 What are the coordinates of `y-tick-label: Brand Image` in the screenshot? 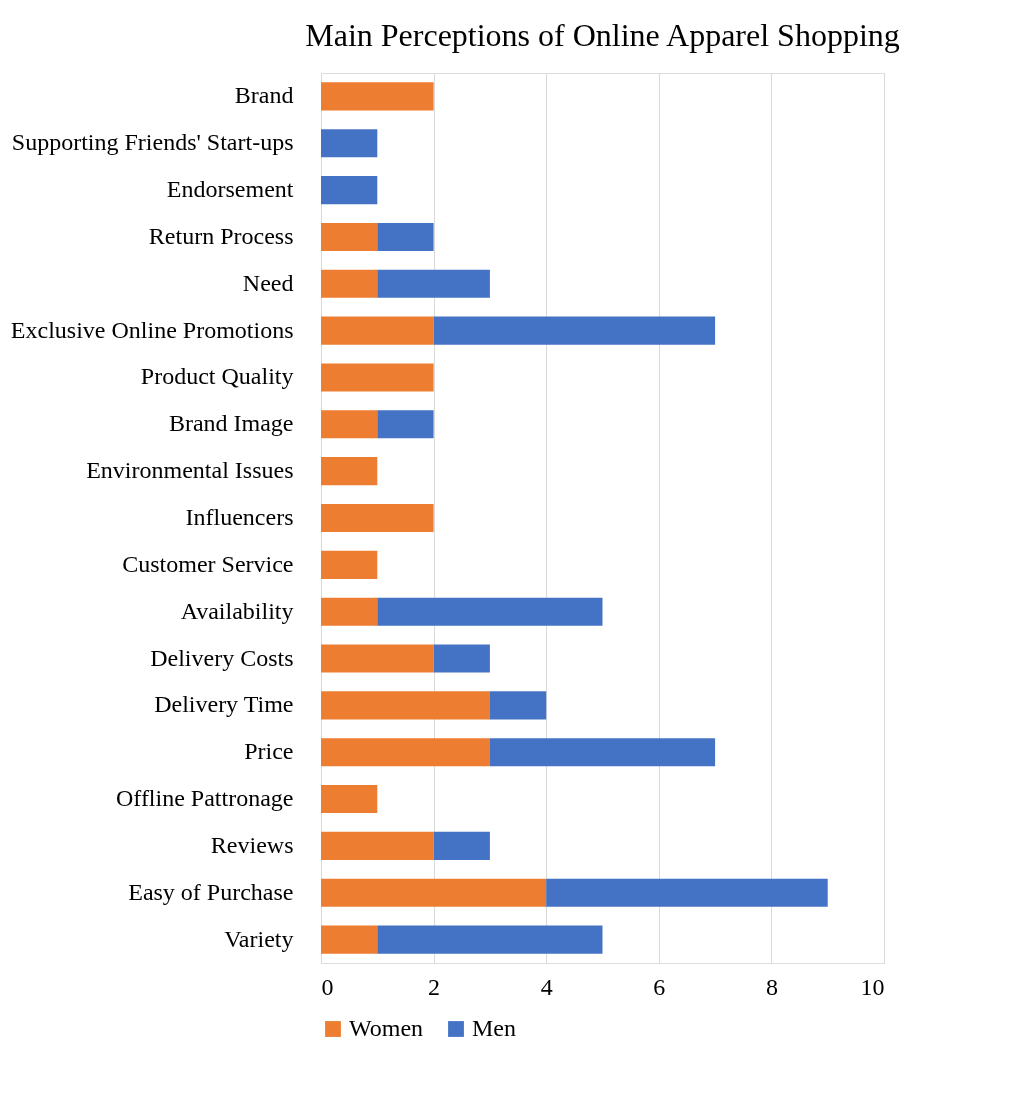 It's located at (231, 423).